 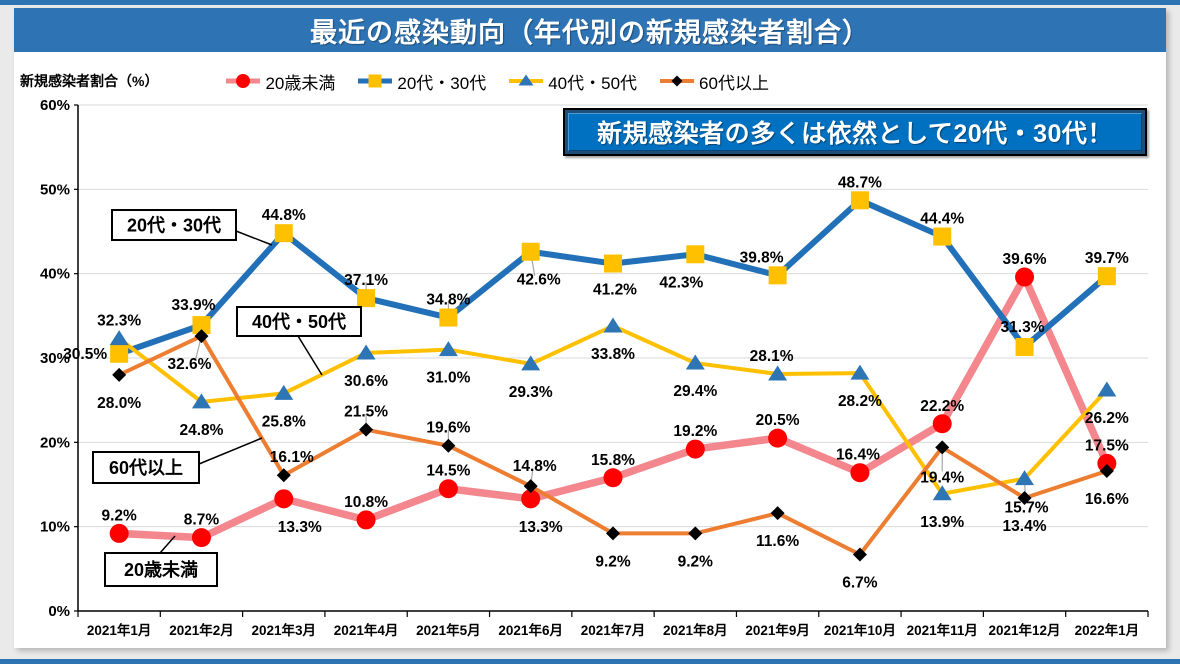 What do you see at coordinates (300, 83) in the screenshot?
I see `legend-label-under-20: 20歳未満` at bounding box center [300, 83].